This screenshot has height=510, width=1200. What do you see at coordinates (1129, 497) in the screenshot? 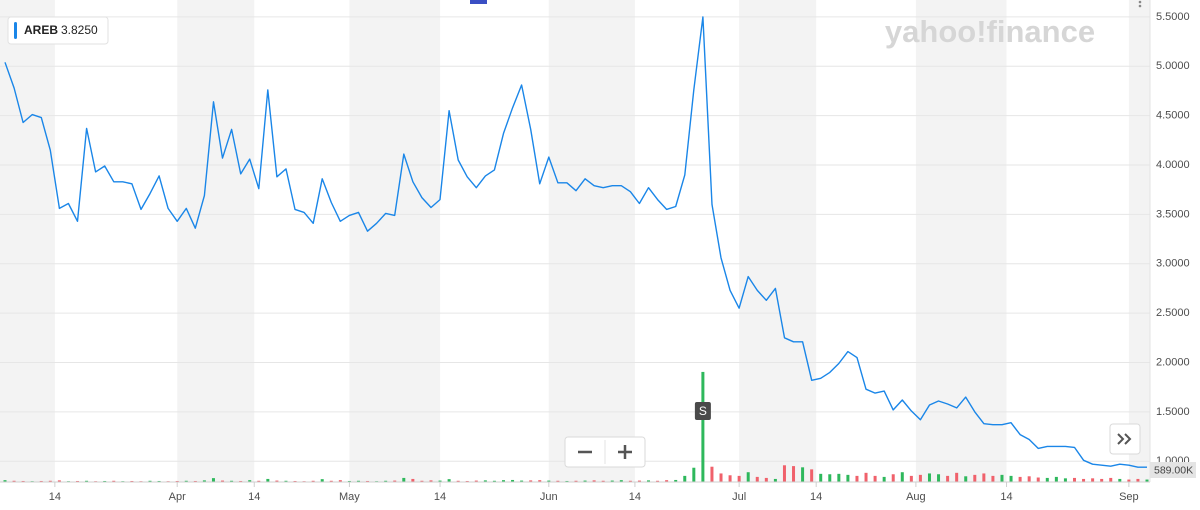
I see `x-tick-label: Sep` at bounding box center [1129, 497].